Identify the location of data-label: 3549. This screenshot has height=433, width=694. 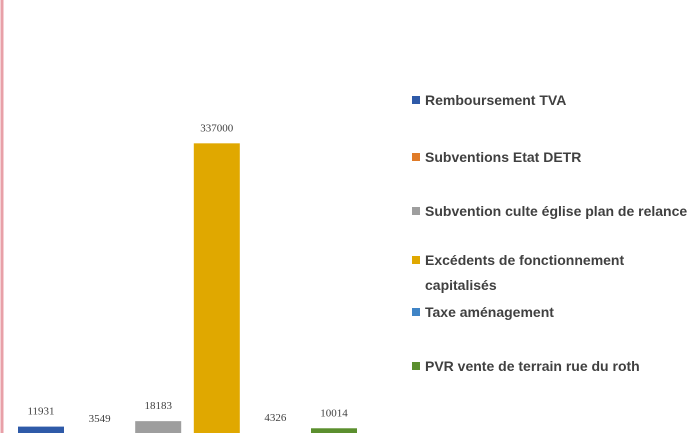
(100, 419).